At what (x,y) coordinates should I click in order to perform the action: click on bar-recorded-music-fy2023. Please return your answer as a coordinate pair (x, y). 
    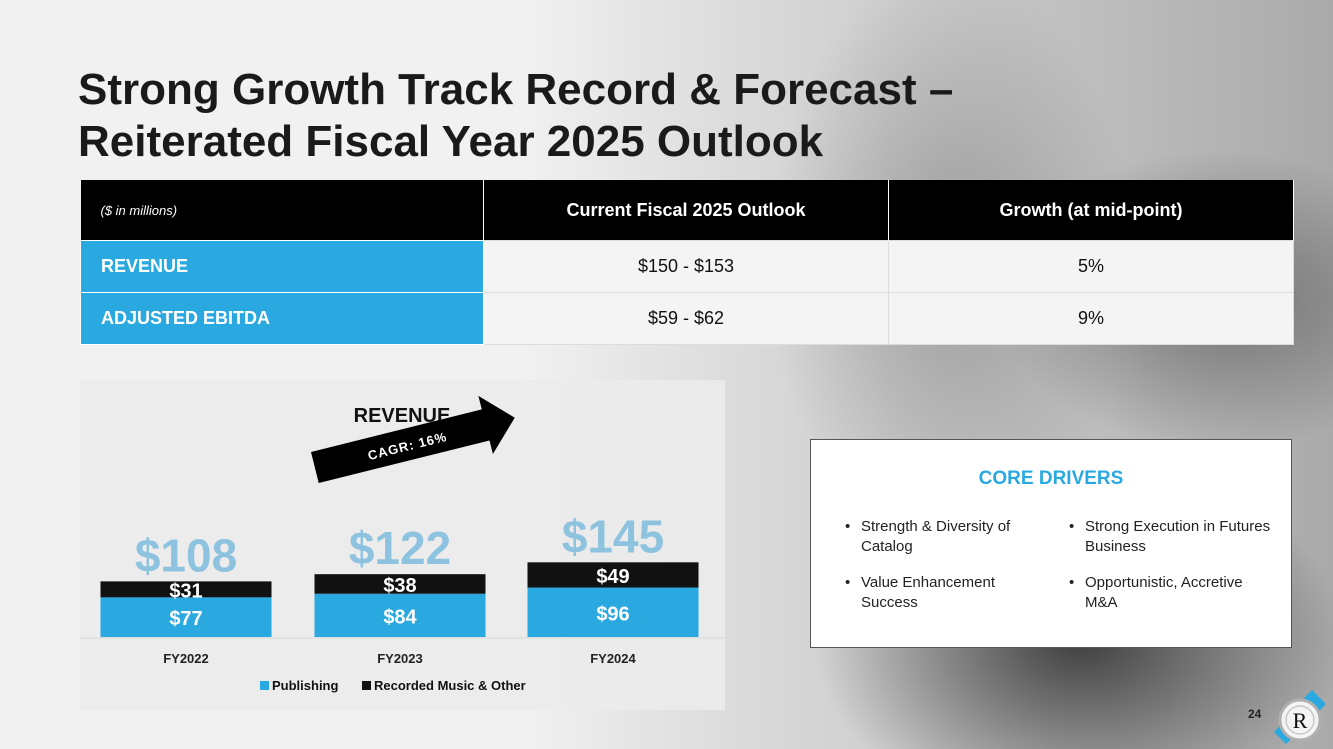
    Looking at the image, I should click on (400, 584).